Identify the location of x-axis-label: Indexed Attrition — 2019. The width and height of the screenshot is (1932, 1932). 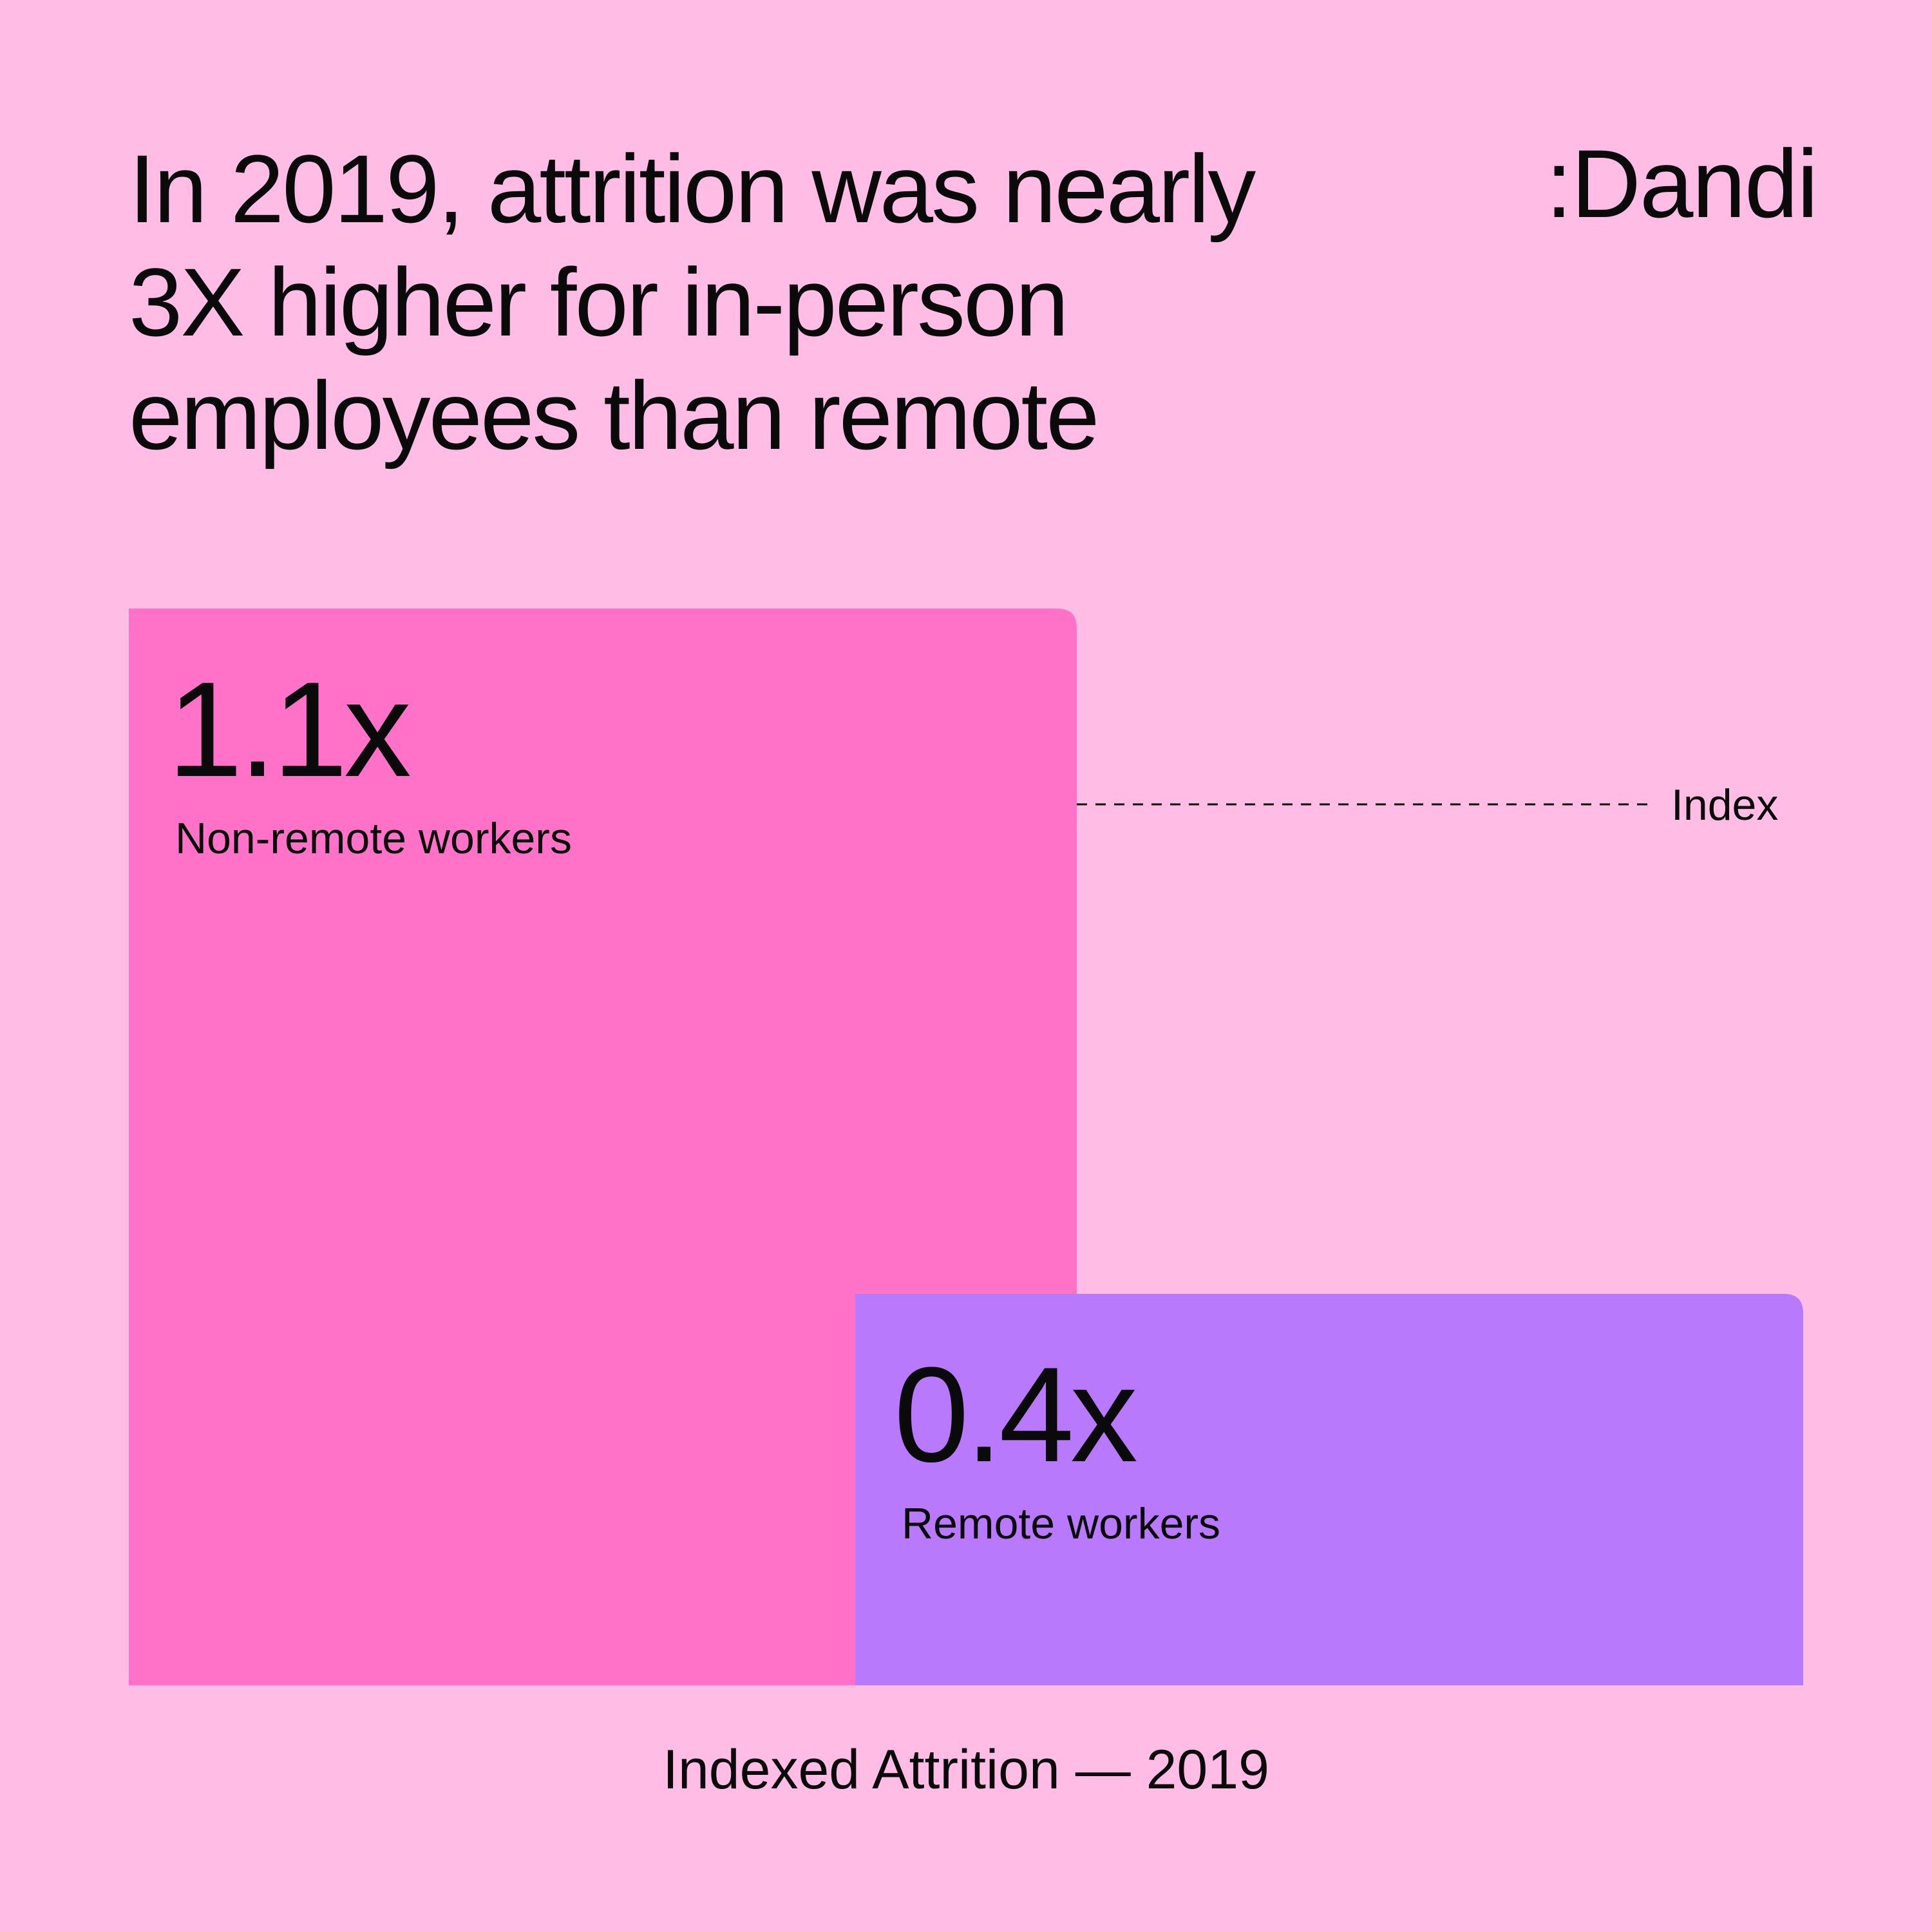
(966, 1770).